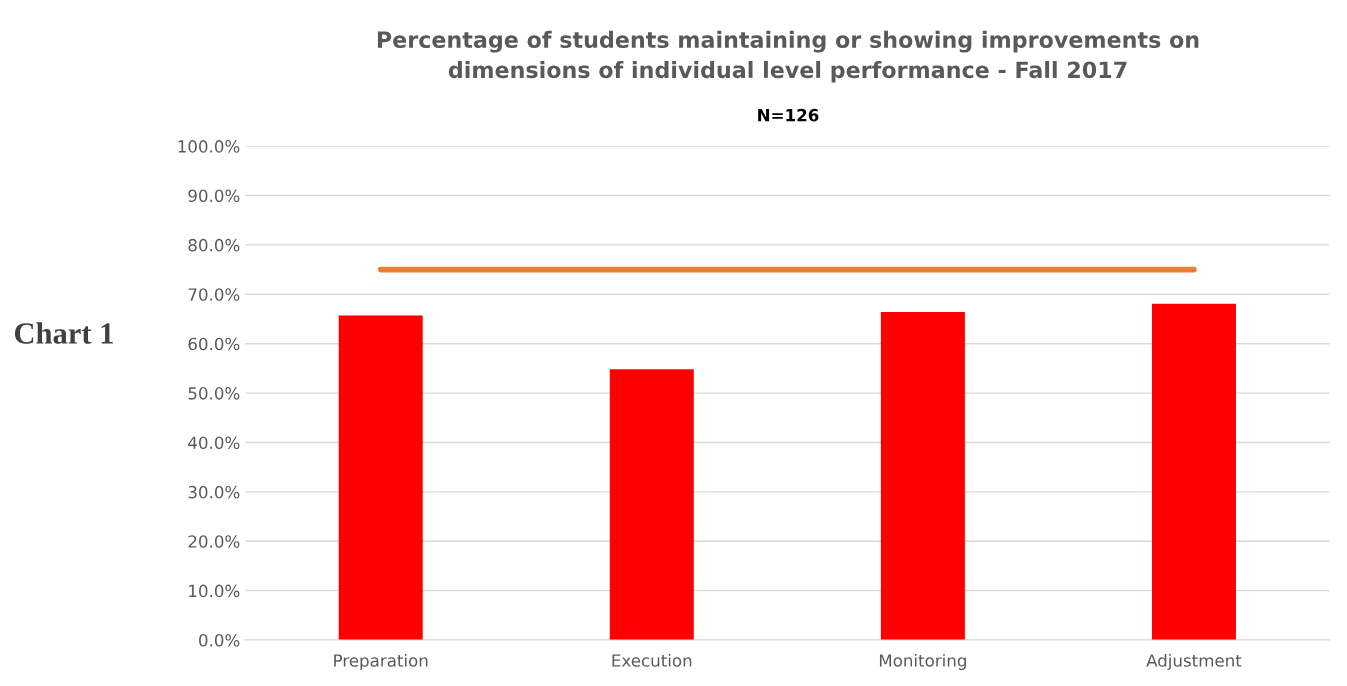 This screenshot has width=1347, height=686. What do you see at coordinates (214, 196) in the screenshot?
I see `y-tick-label: 90.0%` at bounding box center [214, 196].